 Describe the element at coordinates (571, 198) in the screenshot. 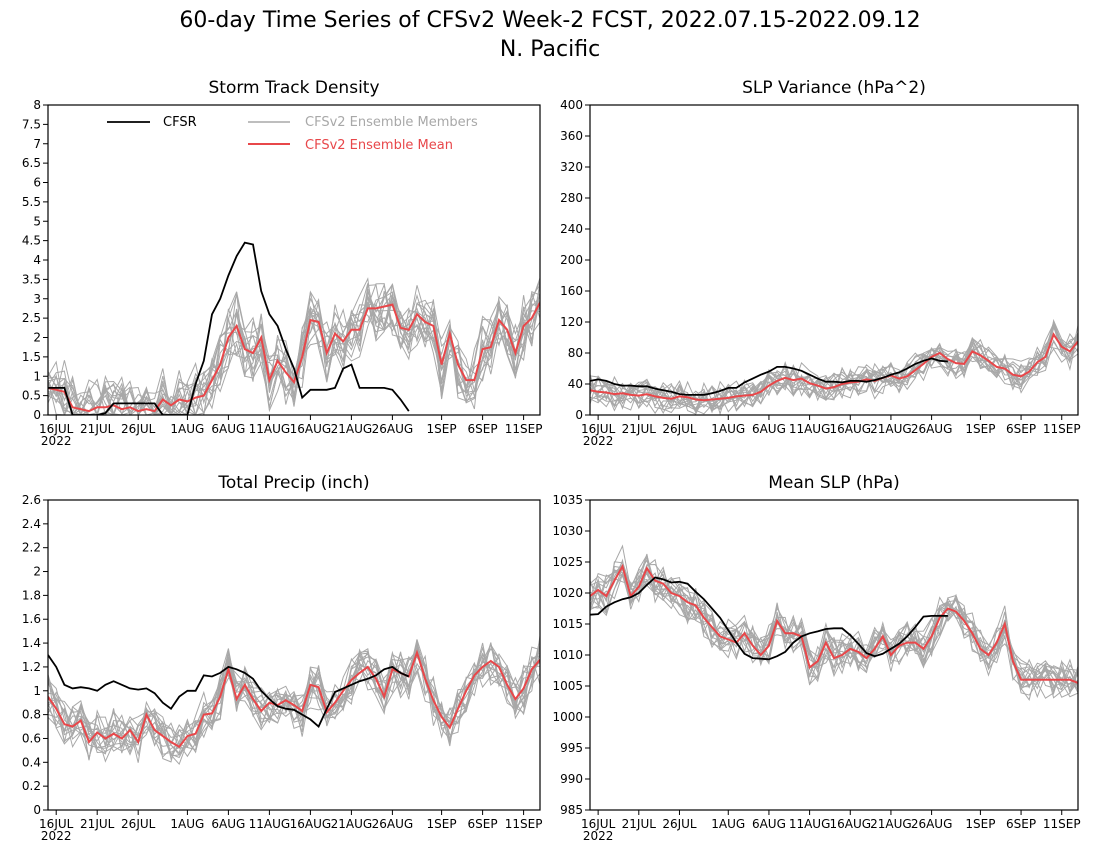

I see `y-tick-label: 280` at that location.